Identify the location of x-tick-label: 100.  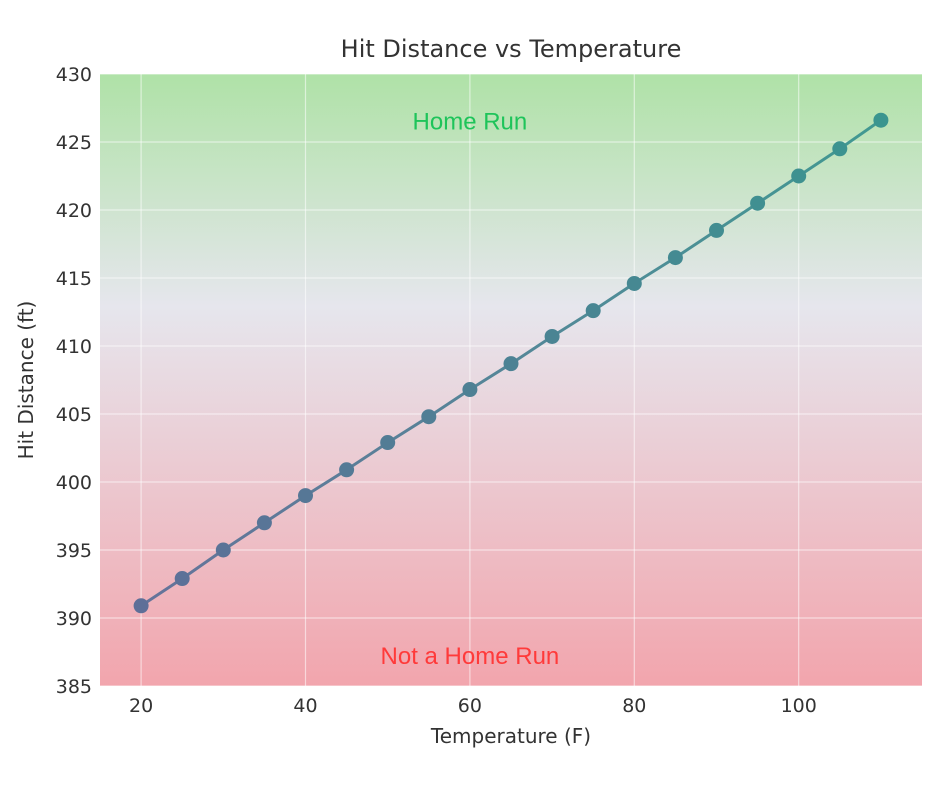
(799, 706).